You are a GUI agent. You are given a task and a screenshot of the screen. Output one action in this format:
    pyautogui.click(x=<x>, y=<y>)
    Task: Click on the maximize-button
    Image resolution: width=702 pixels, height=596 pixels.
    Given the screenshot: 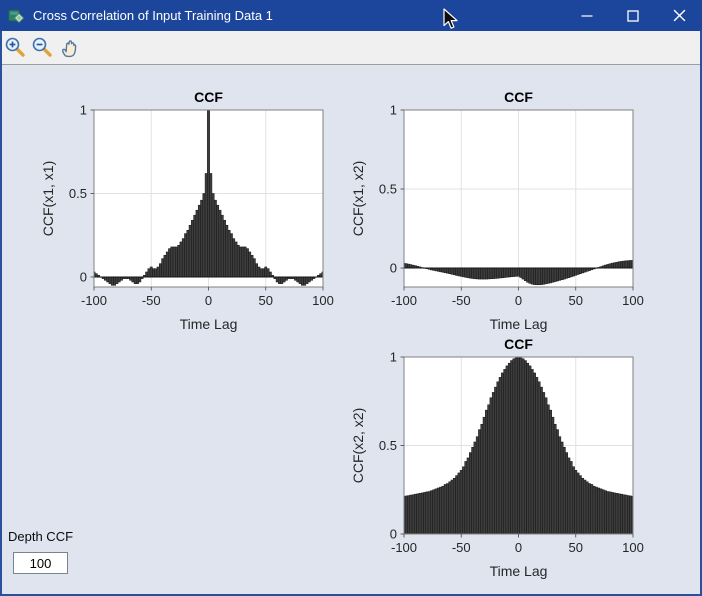 What is the action you would take?
    pyautogui.click(x=633, y=15)
    